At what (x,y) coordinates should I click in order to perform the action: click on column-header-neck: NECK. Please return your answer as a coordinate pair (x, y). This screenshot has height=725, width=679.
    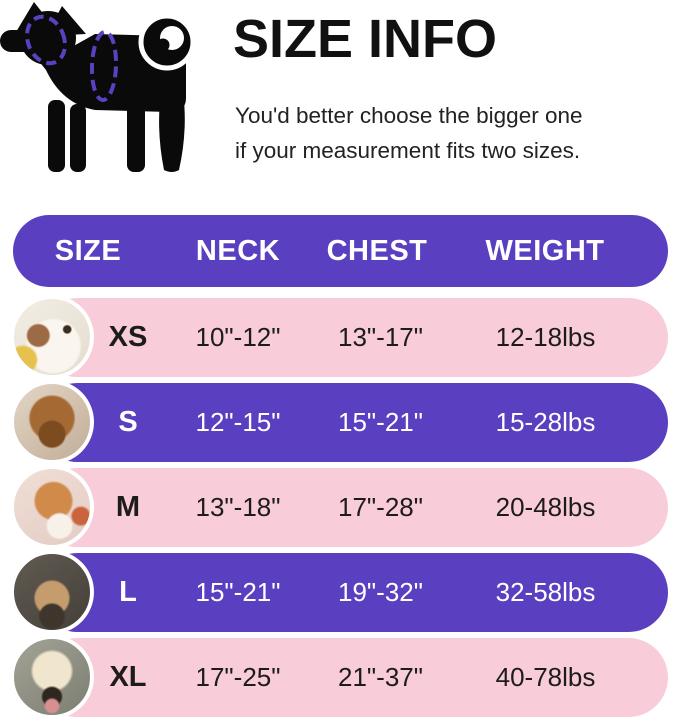
    Looking at the image, I should click on (238, 250).